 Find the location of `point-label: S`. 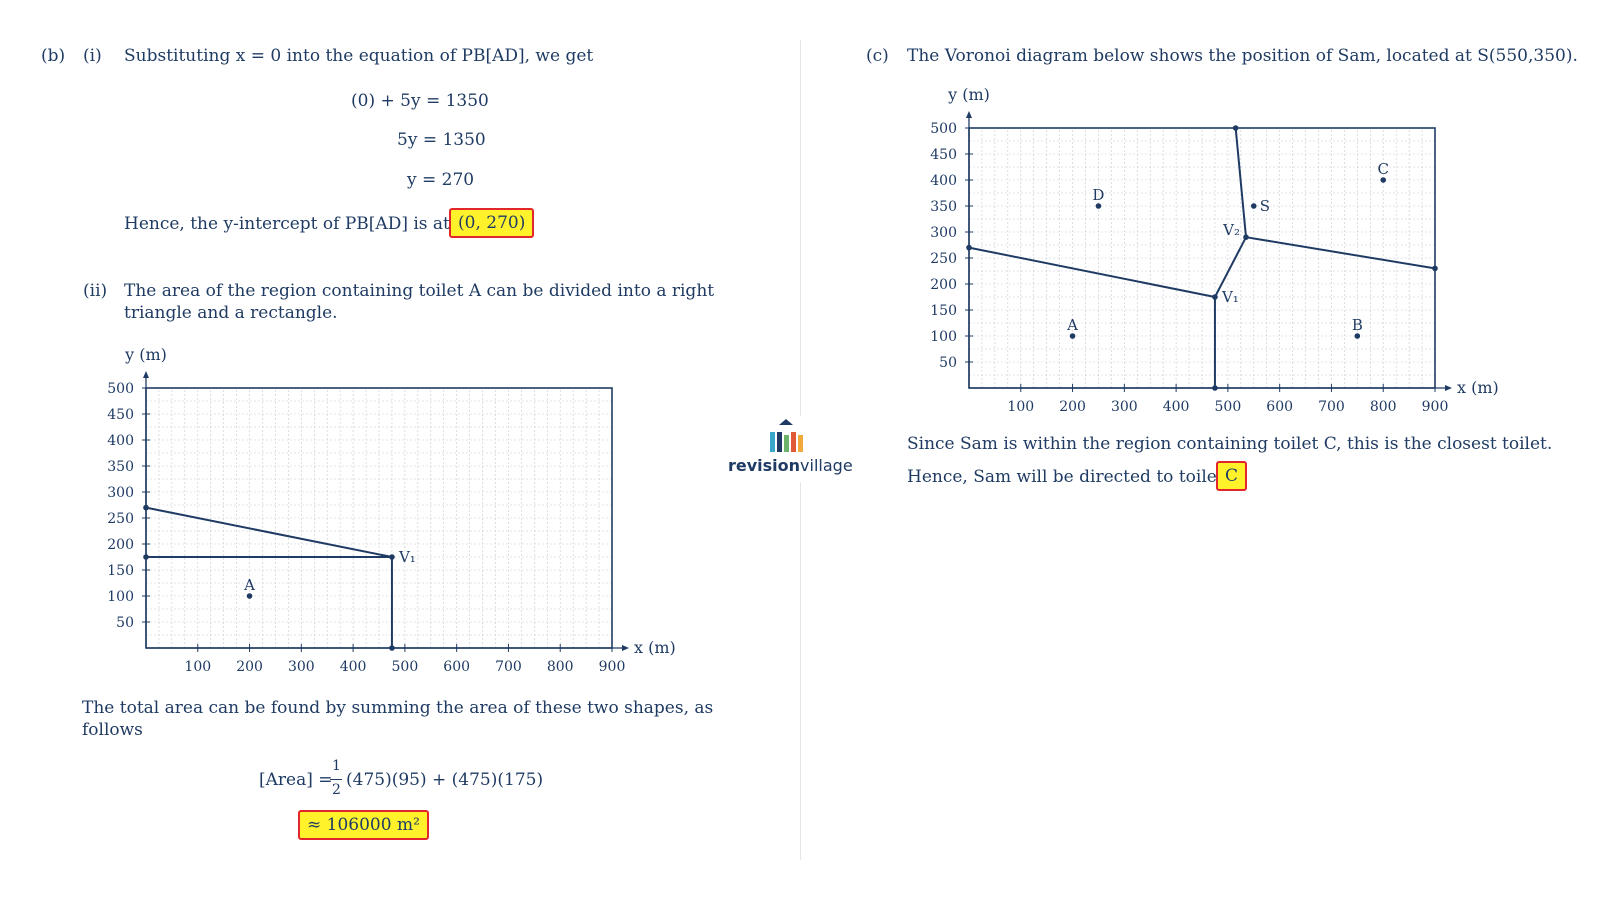

point-label: S is located at coordinates (1265, 206).